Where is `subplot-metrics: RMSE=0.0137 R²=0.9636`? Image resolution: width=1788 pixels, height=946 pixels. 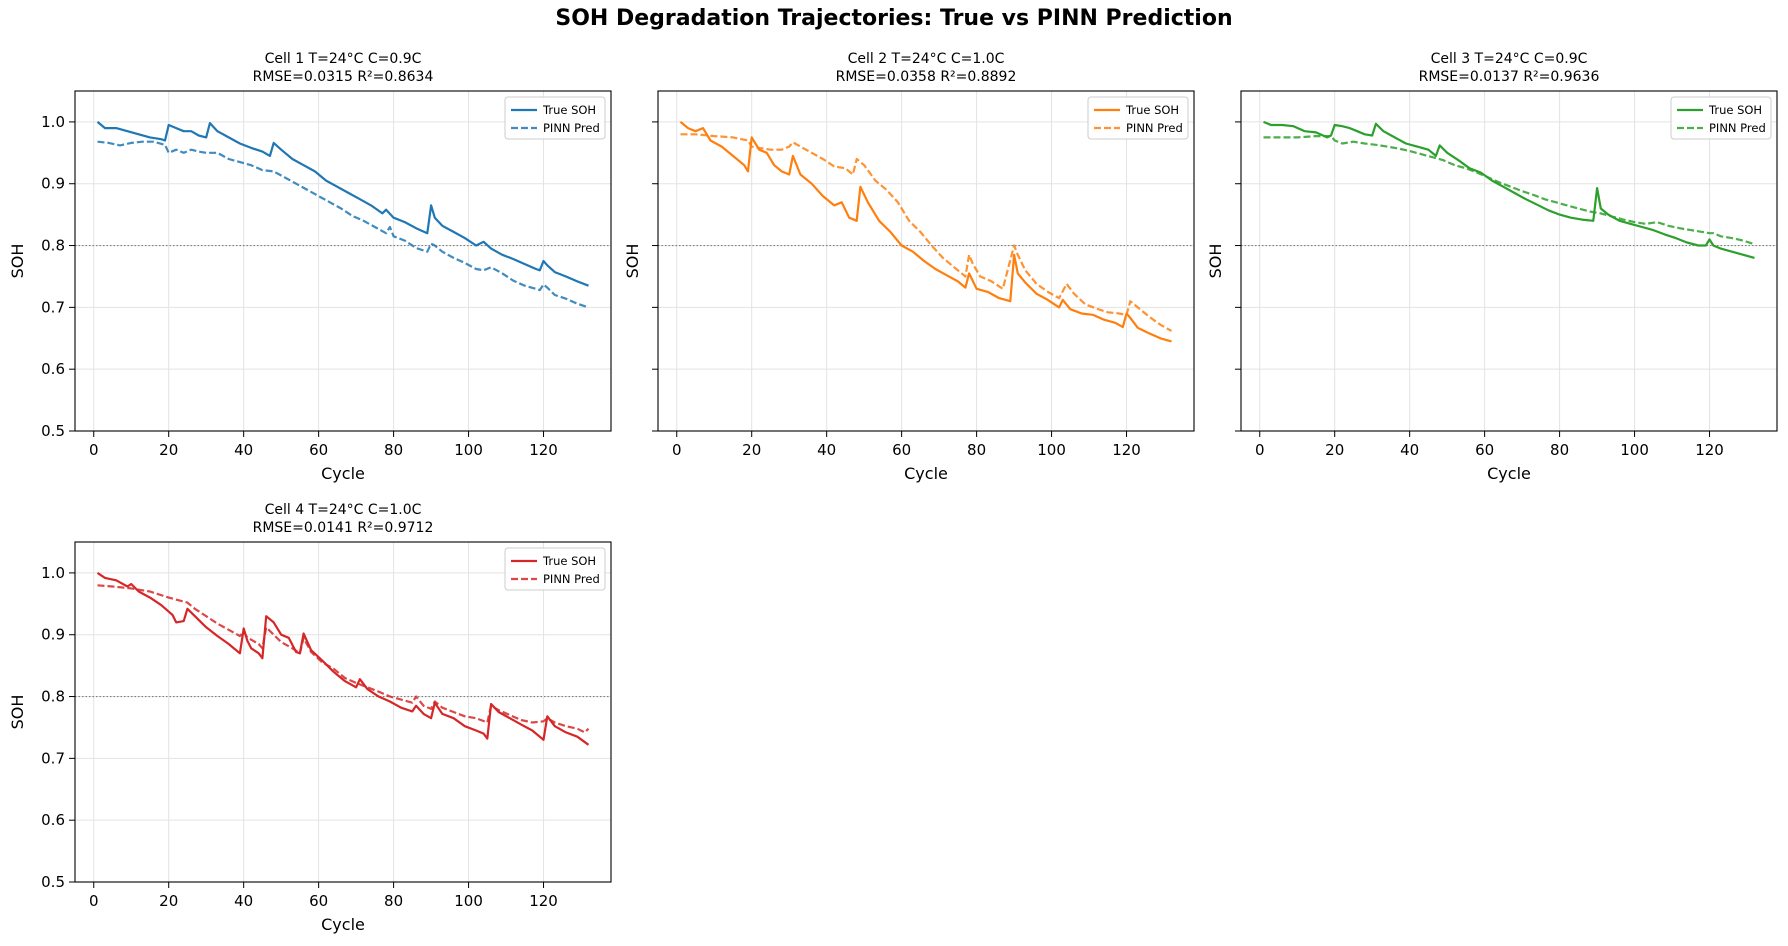 subplot-metrics: RMSE=0.0137 R²=0.9636 is located at coordinates (1509, 77).